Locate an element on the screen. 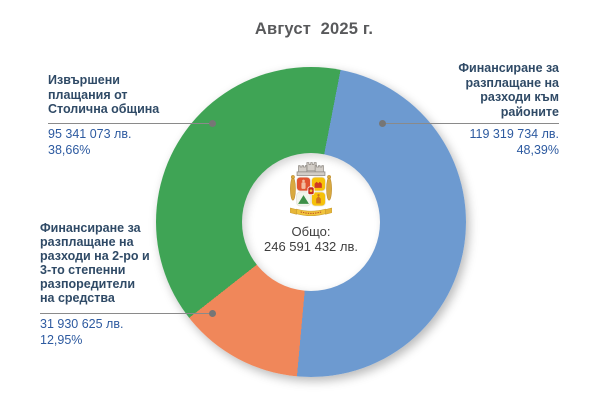 This screenshot has width=600, height=408. callout-values-green: 95 341 073 лв. 38,66% is located at coordinates (89, 142).